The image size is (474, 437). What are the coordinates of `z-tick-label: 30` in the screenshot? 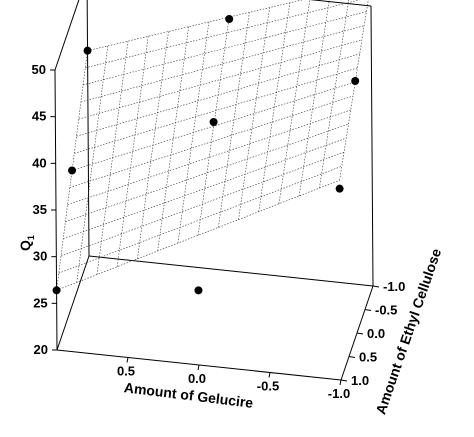 It's located at (40, 256).